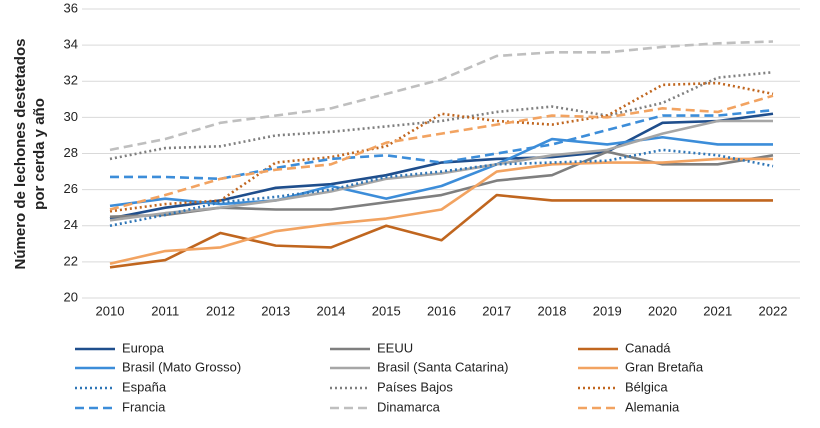 Image resolution: width=820 pixels, height=428 pixels. I want to click on y-axis-label: Número de lechones destetados, so click(20, 154).